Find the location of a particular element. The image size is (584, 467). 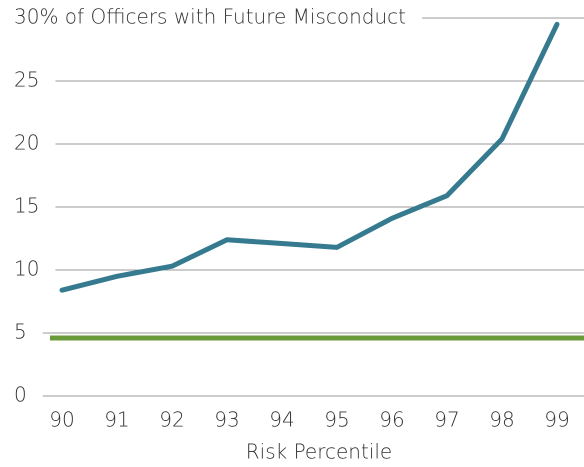

x-tick-label: 90 is located at coordinates (61, 420).